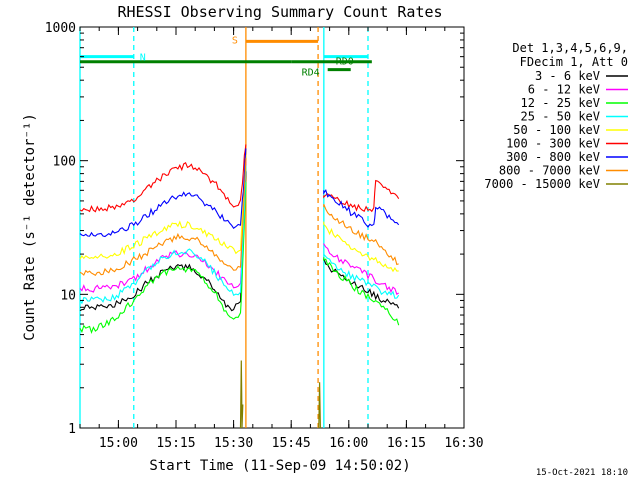 This screenshot has width=640, height=480. I want to click on state-bar-label-0: N, so click(143, 58).